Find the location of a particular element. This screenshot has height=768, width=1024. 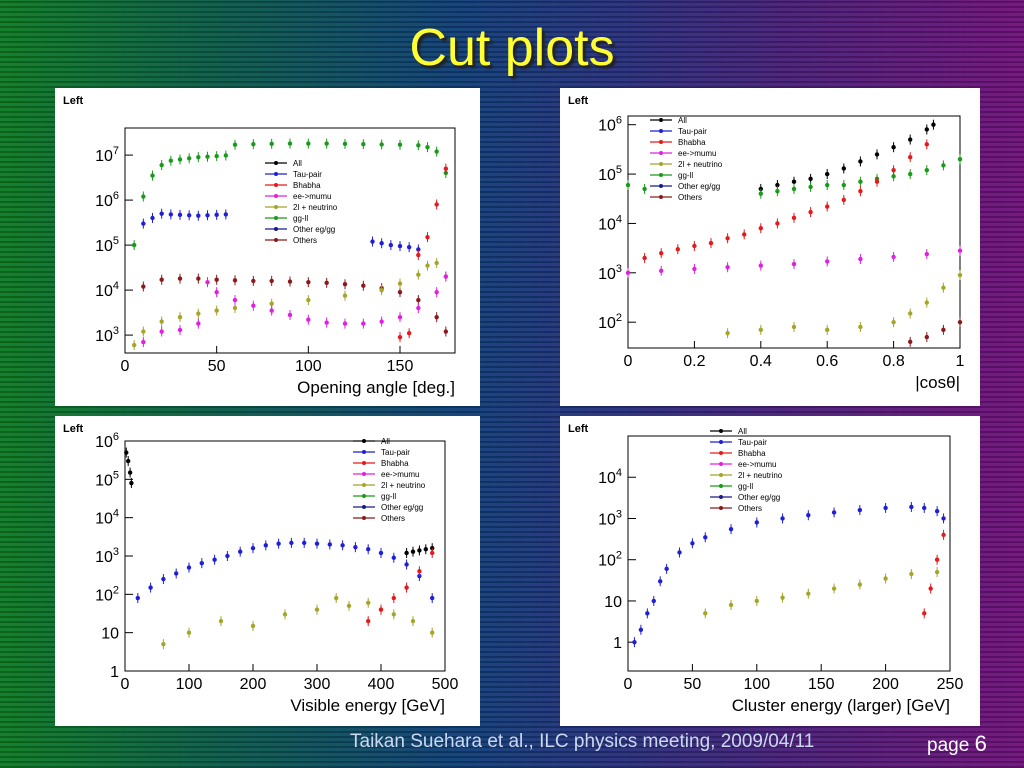

y-tick-label: 10⁵ is located at coordinates (107, 479).